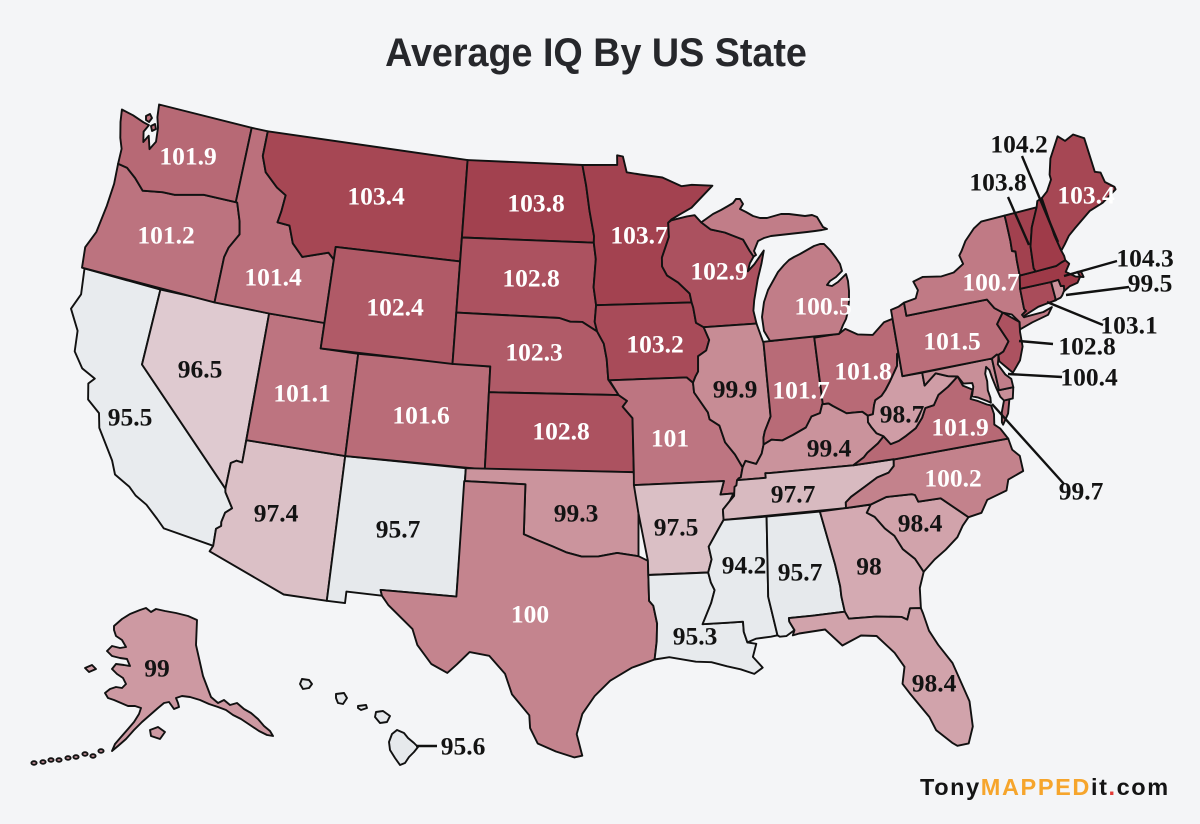 This screenshot has height=824, width=1200. What do you see at coordinates (676, 527) in the screenshot?
I see `svg-text: 97.5` at bounding box center [676, 527].